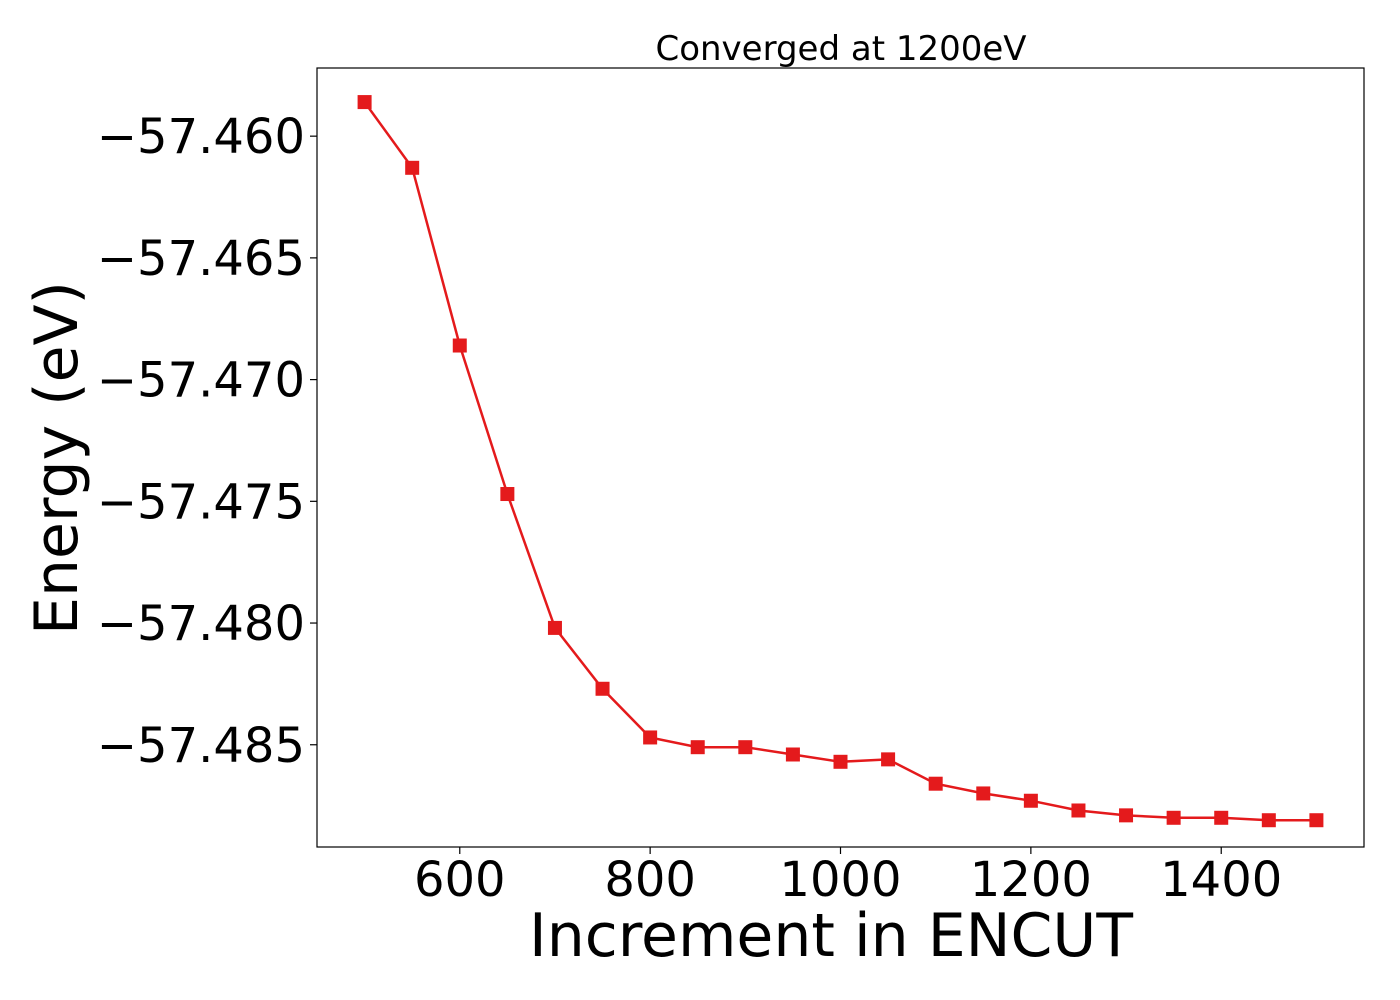  I want to click on y-axis-title: Energy (eV), so click(57, 458).